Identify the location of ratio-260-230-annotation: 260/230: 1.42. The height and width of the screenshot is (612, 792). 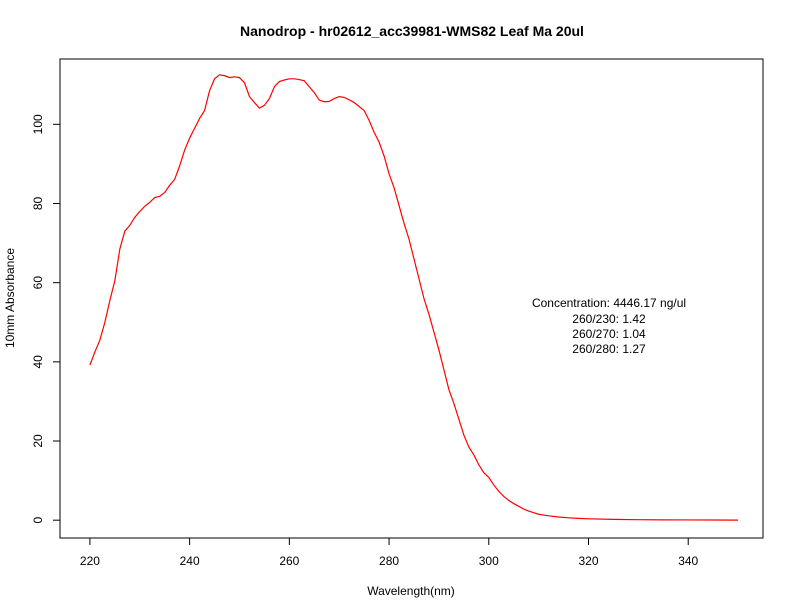
(609, 319).